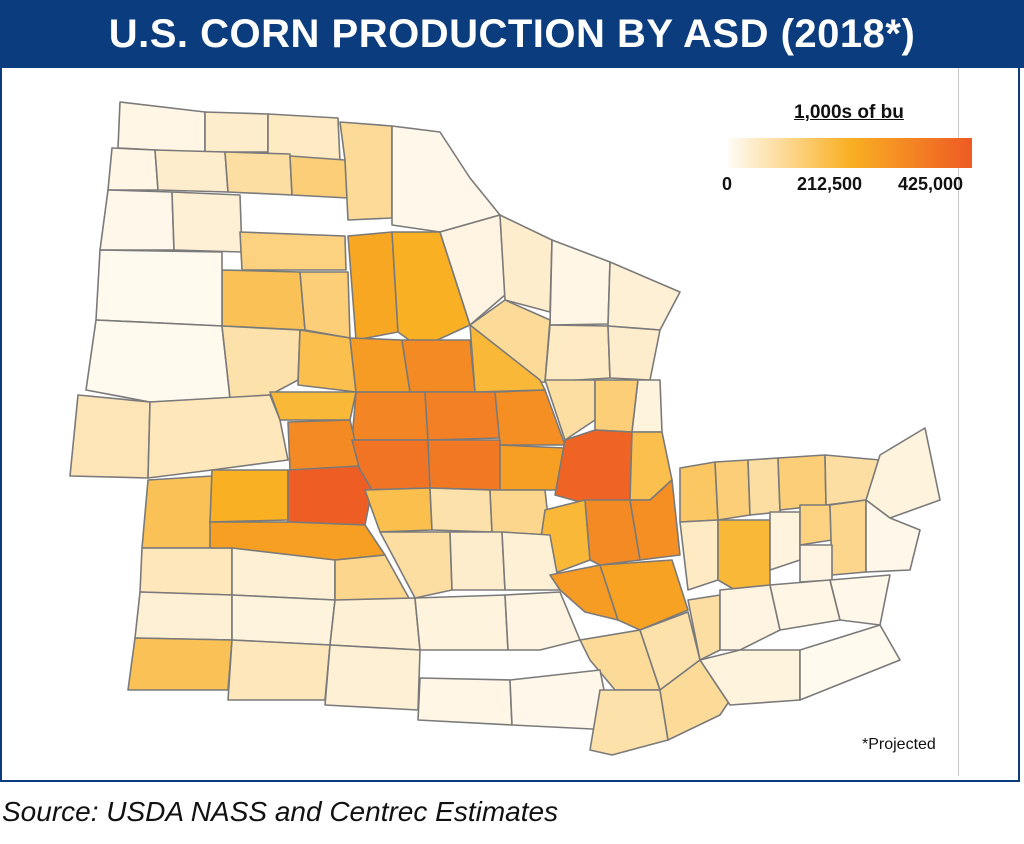 This screenshot has width=1024, height=844. Describe the element at coordinates (850, 153) in the screenshot. I see `legend-color-bar` at that location.